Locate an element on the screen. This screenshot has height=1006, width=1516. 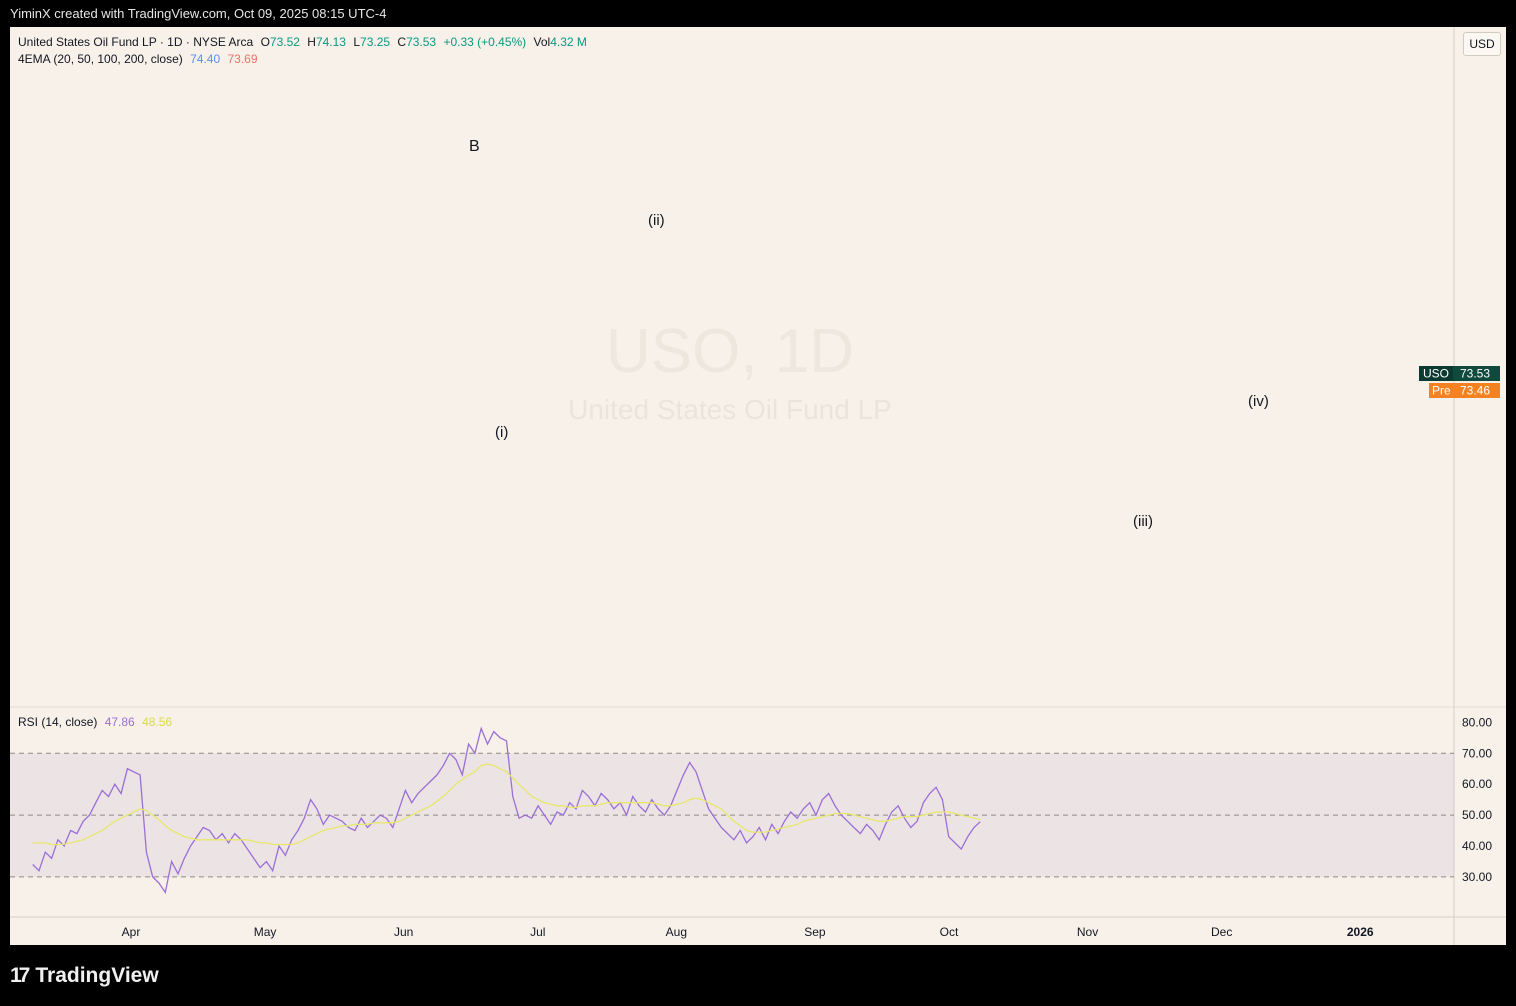
rsi-line is located at coordinates (506, 810).